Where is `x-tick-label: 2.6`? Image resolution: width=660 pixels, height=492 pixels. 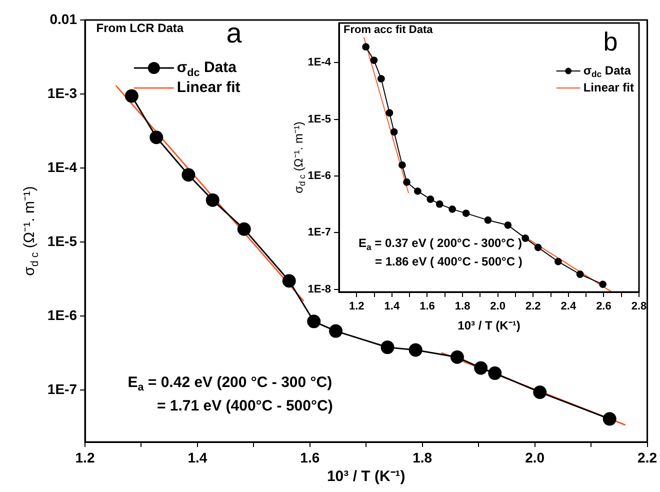 x-tick-label: 2.6 is located at coordinates (604, 306).